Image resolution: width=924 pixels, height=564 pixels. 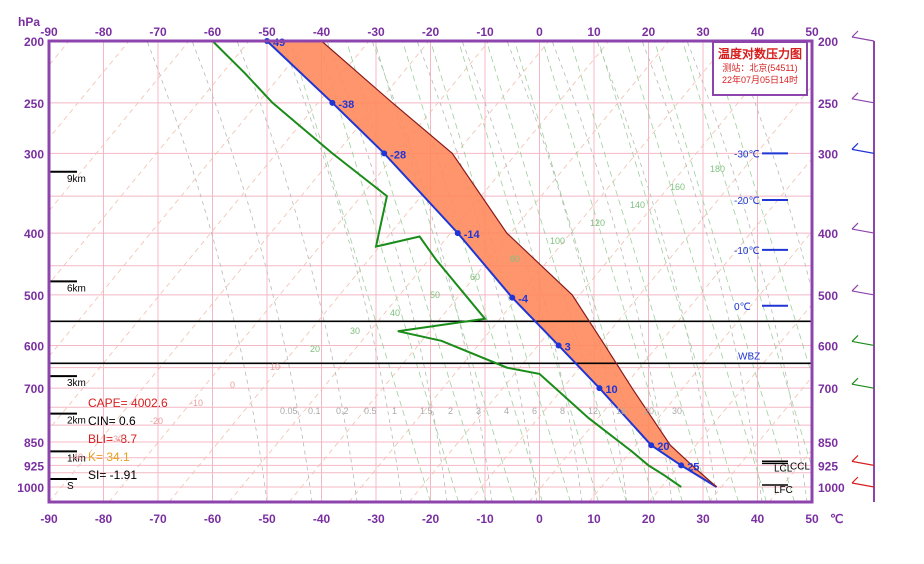 What do you see at coordinates (478, 411) in the screenshot?
I see `mixing-ratio-label: 3` at bounding box center [478, 411].